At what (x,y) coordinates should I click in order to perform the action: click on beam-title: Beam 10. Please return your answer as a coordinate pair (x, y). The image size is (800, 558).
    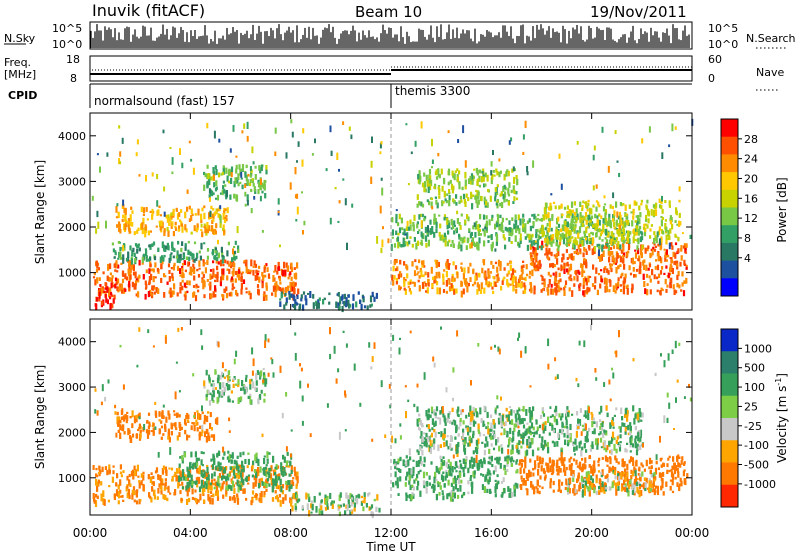
    Looking at the image, I should click on (388, 12).